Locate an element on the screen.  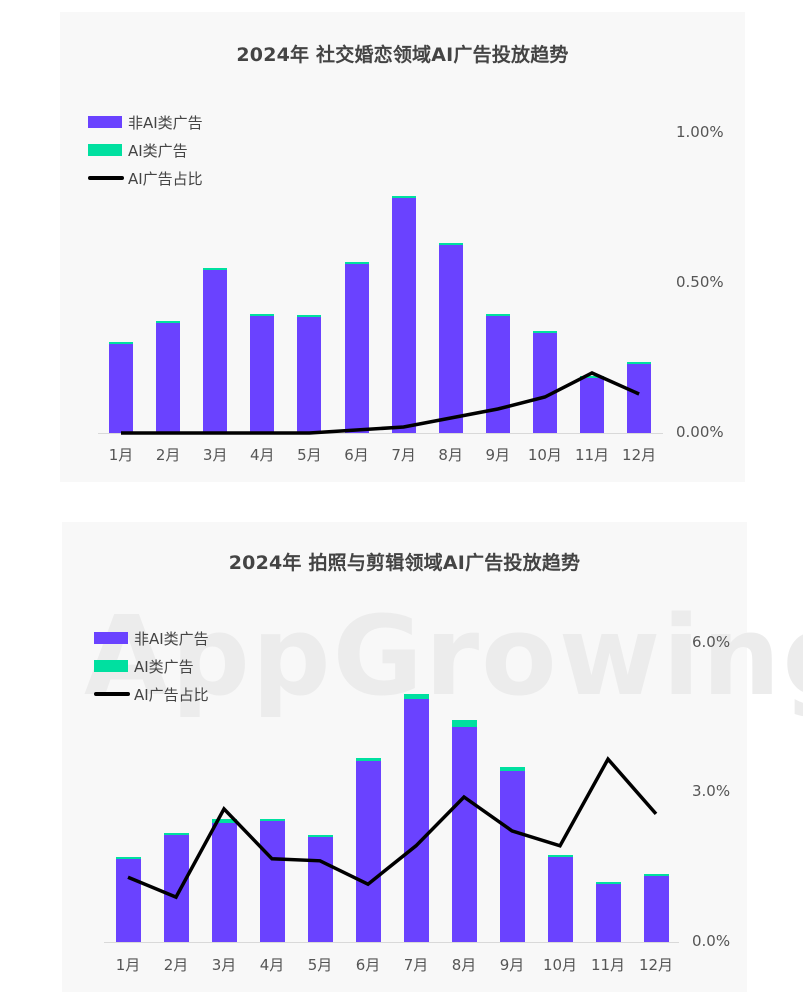
legend-item-ai: AI类广告 is located at coordinates (151, 666).